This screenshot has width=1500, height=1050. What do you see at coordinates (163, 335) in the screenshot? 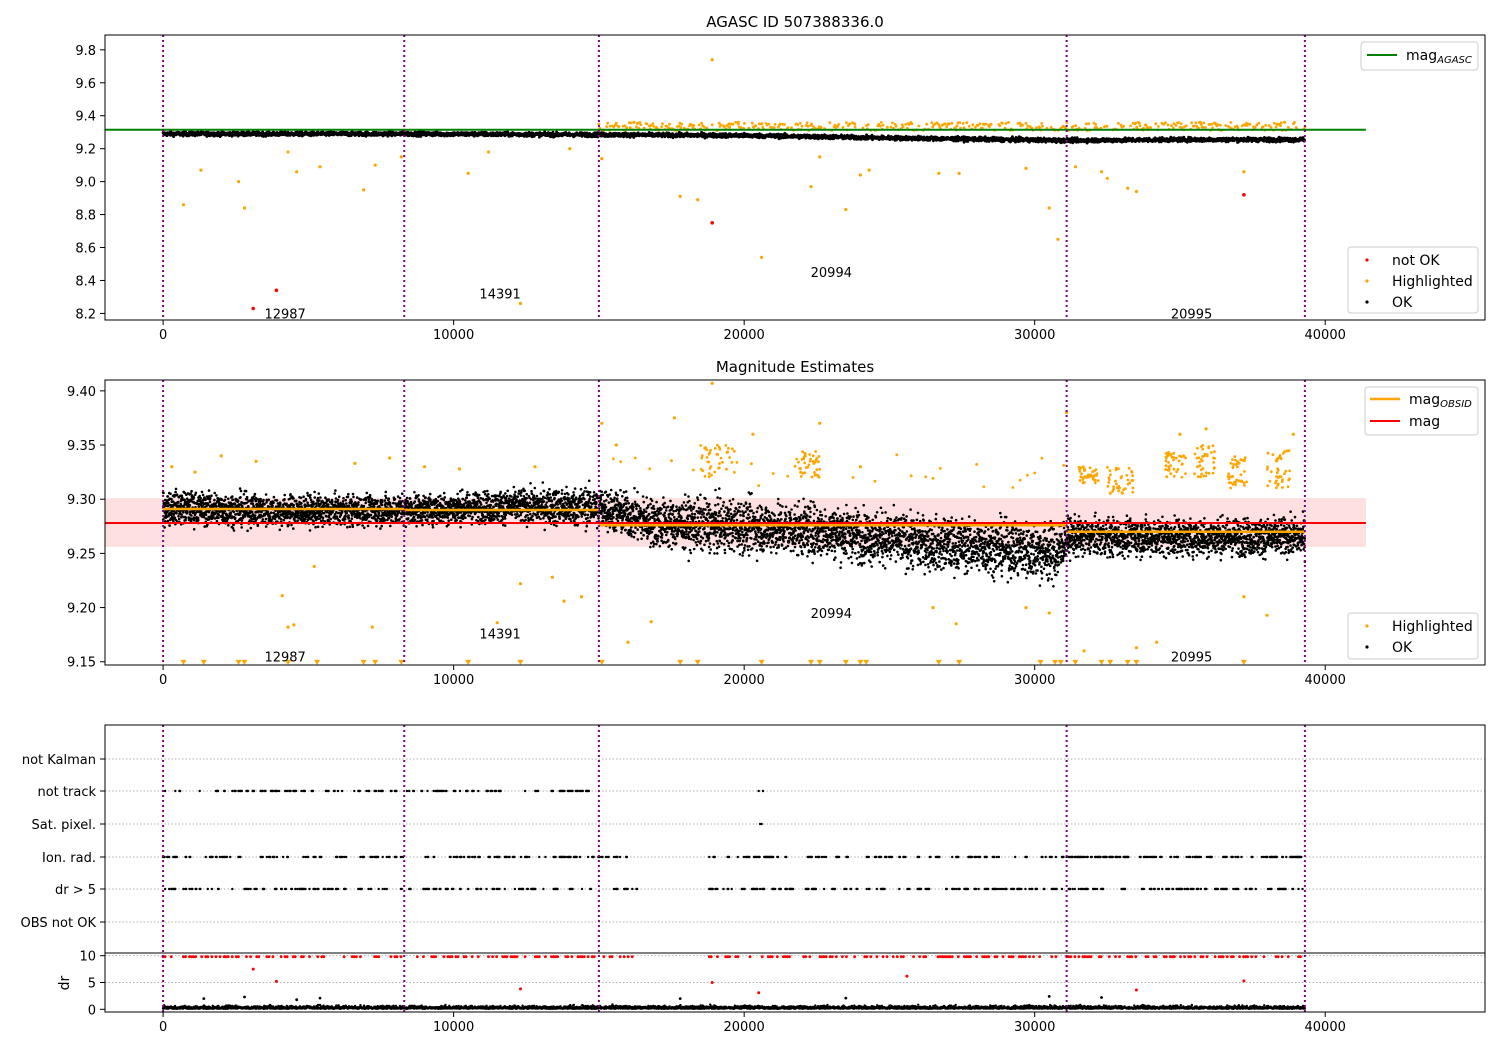
I see `x-tick-label: 0` at bounding box center [163, 335].